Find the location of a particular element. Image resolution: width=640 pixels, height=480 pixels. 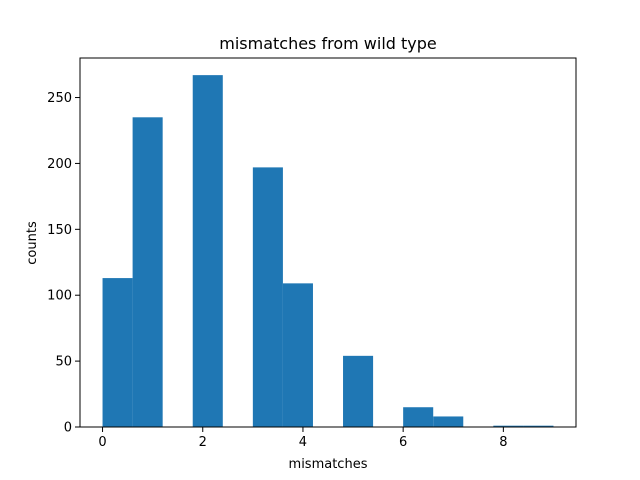

x-tick-label: 8 is located at coordinates (503, 442).